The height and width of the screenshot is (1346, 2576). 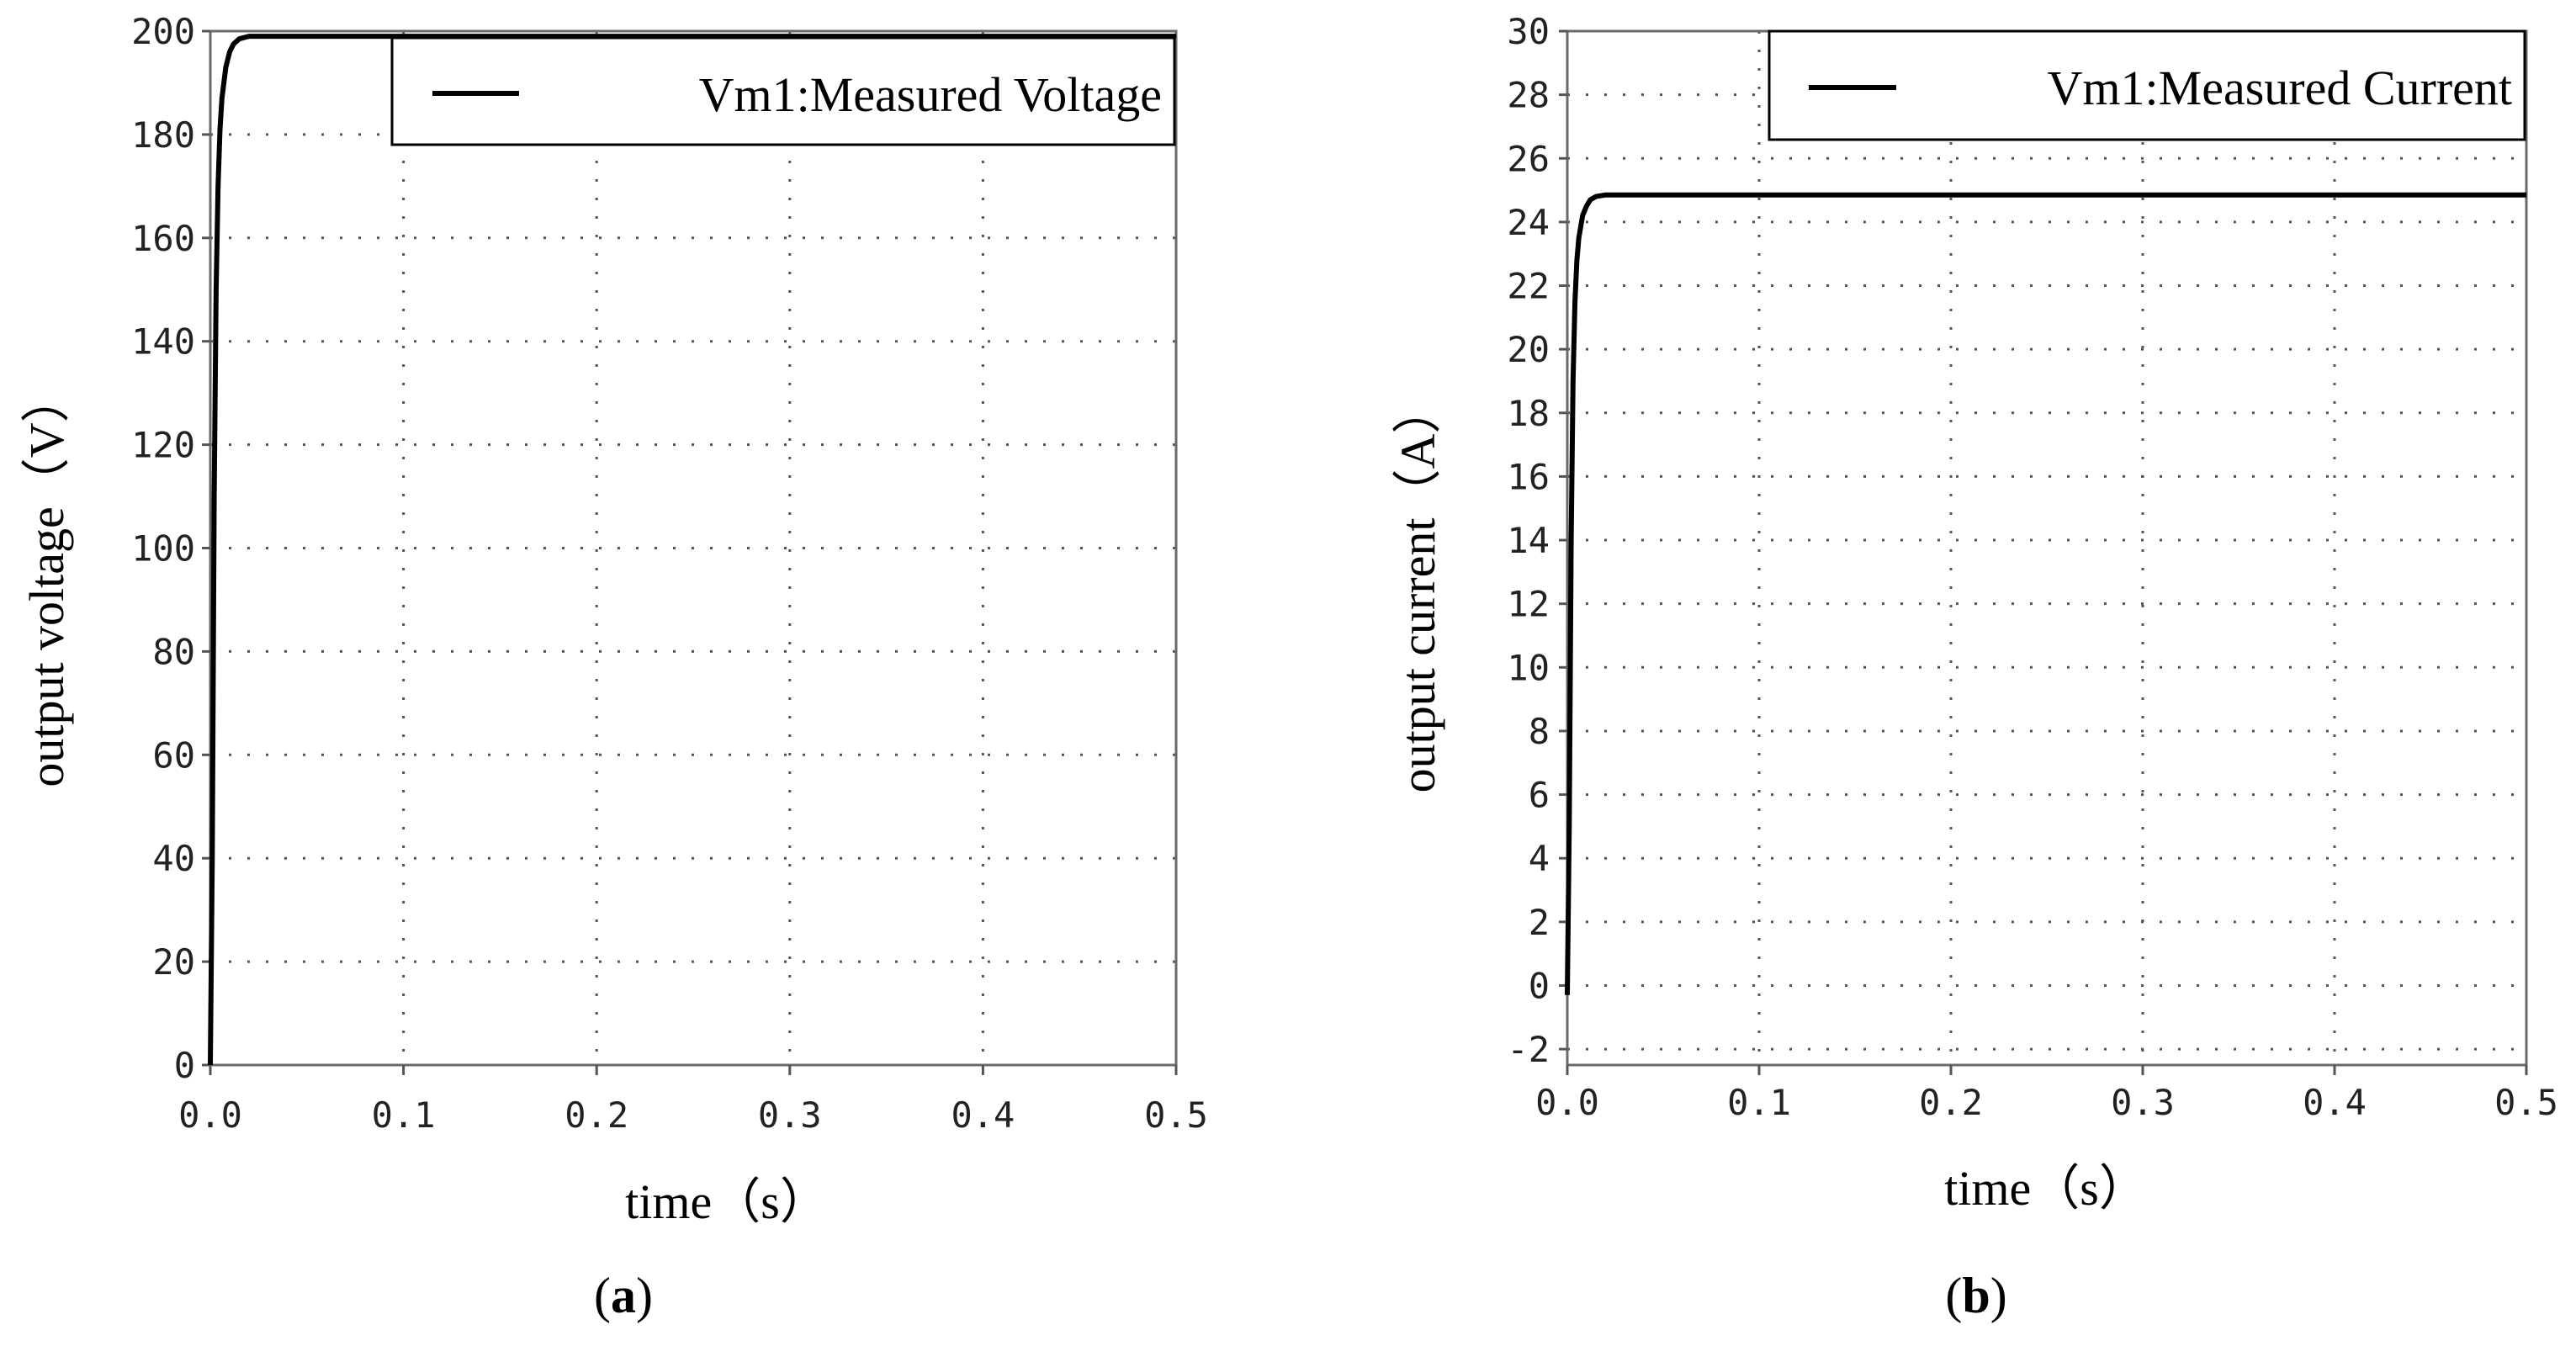 What do you see at coordinates (173, 755) in the screenshot?
I see `panel-a-y-tick-label: 60` at bounding box center [173, 755].